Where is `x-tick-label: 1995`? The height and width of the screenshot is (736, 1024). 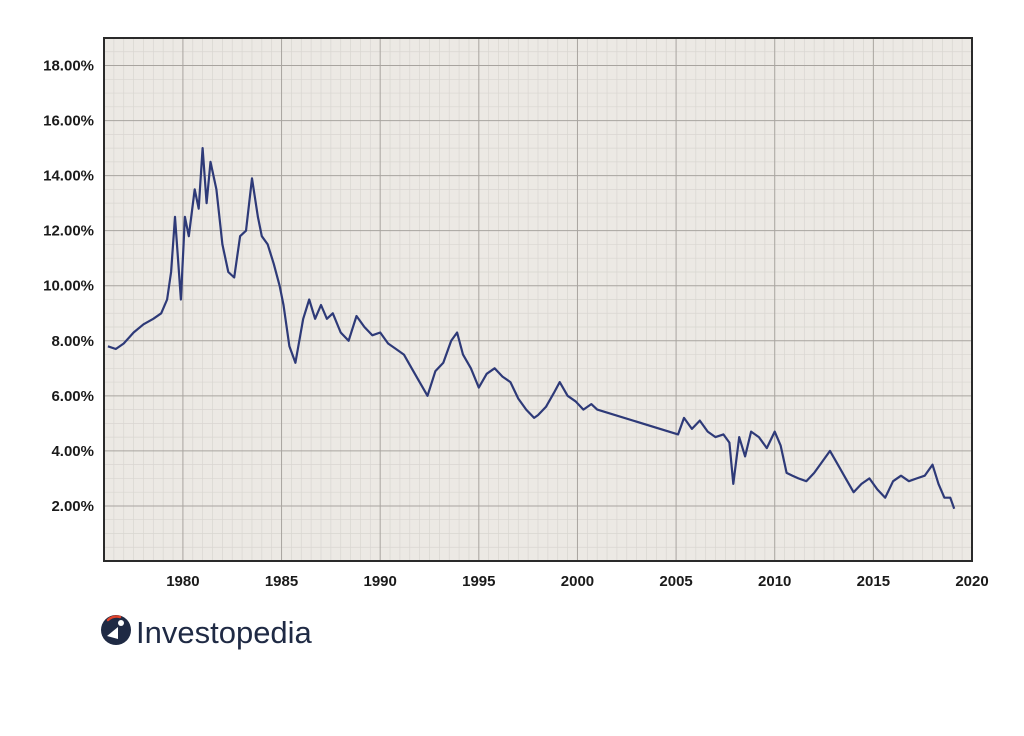 x-tick-label: 1995 is located at coordinates (478, 581).